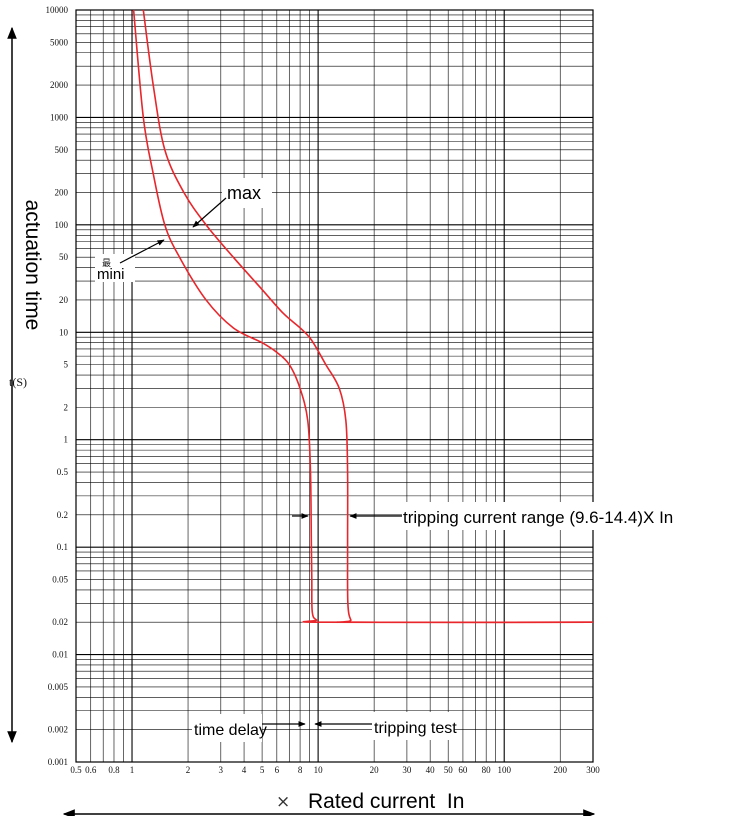 The height and width of the screenshot is (816, 736). I want to click on x-tick-label: 50, so click(449, 770).